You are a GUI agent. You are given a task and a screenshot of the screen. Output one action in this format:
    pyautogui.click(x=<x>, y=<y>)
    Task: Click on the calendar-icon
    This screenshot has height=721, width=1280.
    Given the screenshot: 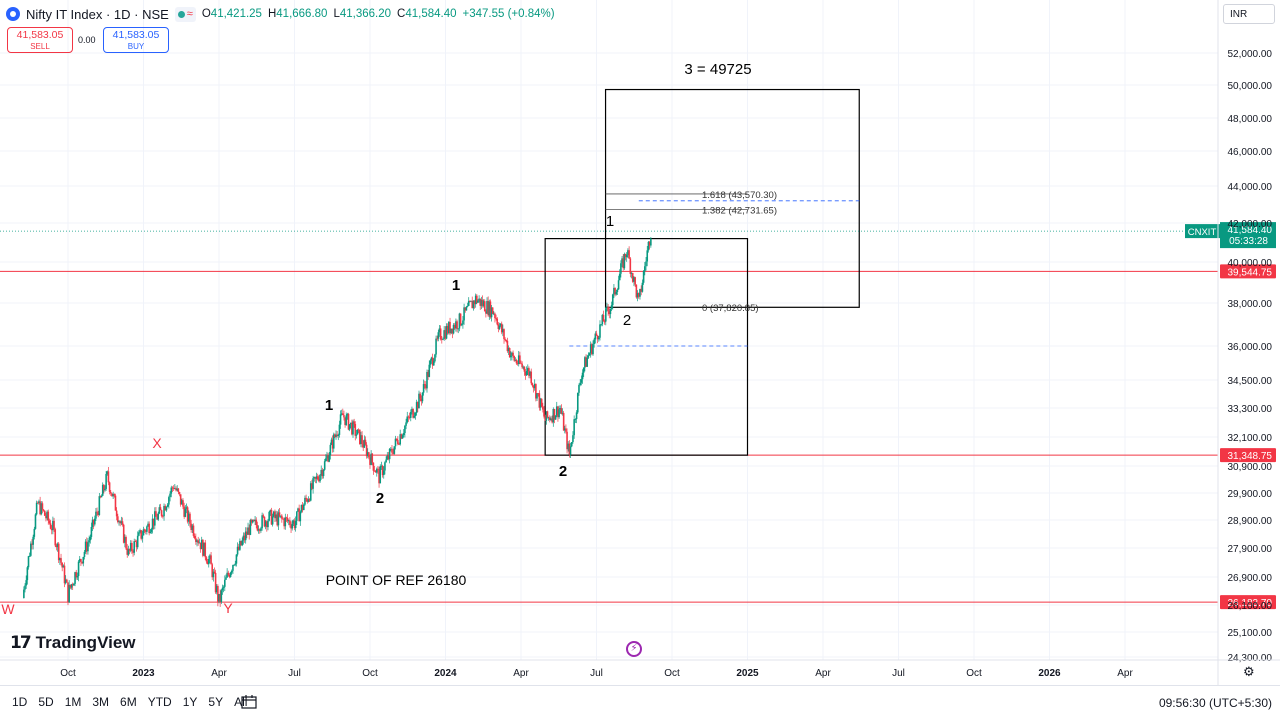 What is the action you would take?
    pyautogui.click(x=249, y=702)
    